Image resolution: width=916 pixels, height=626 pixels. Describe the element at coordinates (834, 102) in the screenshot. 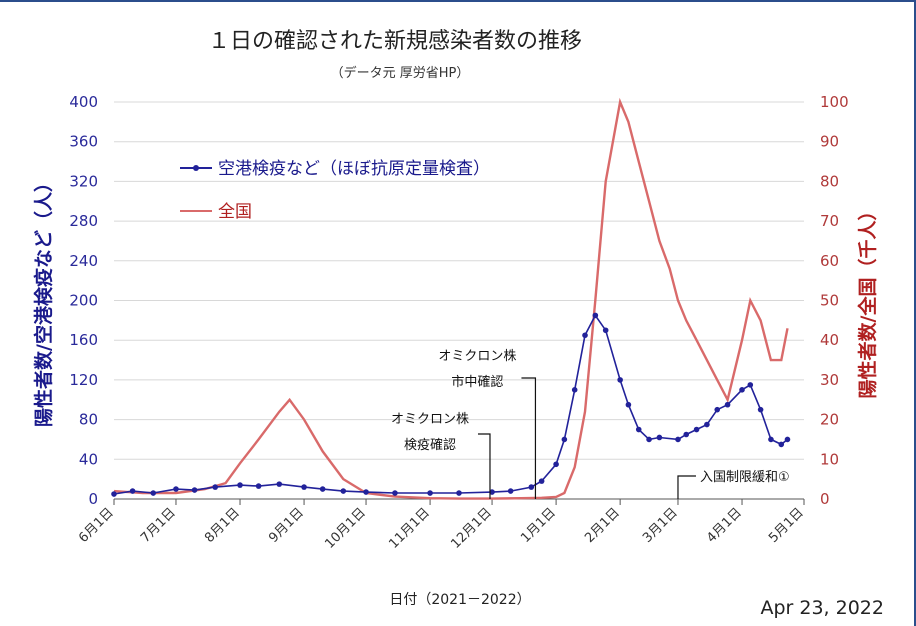

I see `y-right-tick-label: 100` at that location.